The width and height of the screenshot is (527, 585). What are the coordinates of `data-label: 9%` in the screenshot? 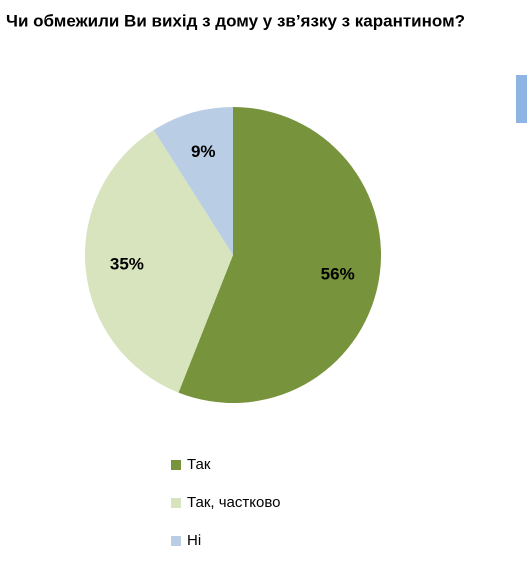 It's located at (203, 151).